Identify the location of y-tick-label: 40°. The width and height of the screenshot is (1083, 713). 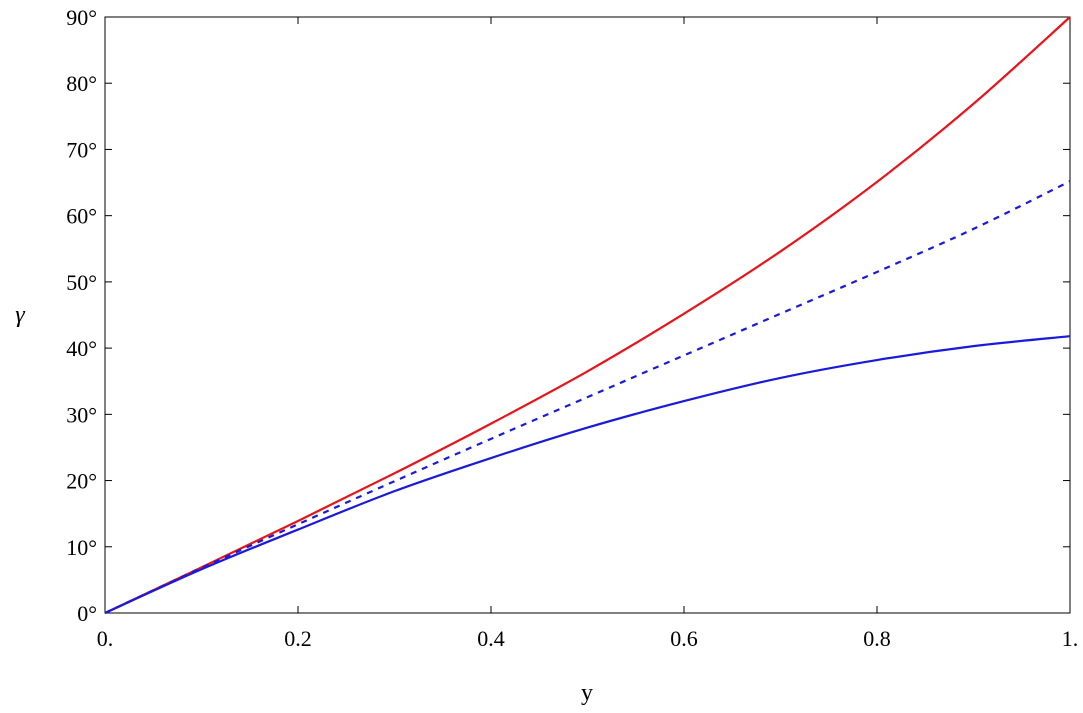
(81, 348).